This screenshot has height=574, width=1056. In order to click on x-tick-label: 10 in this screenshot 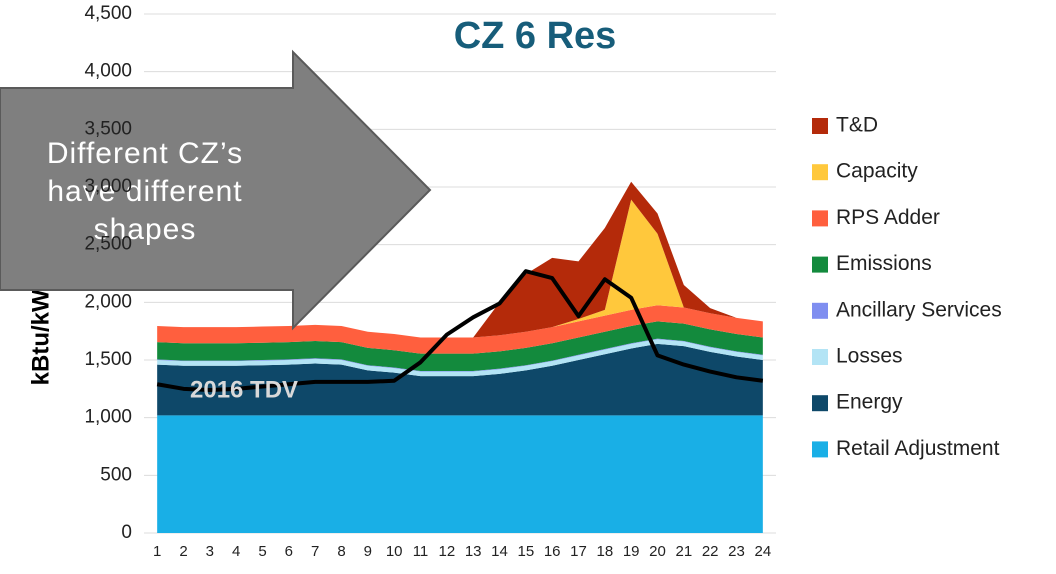, I will do `click(394, 551)`.